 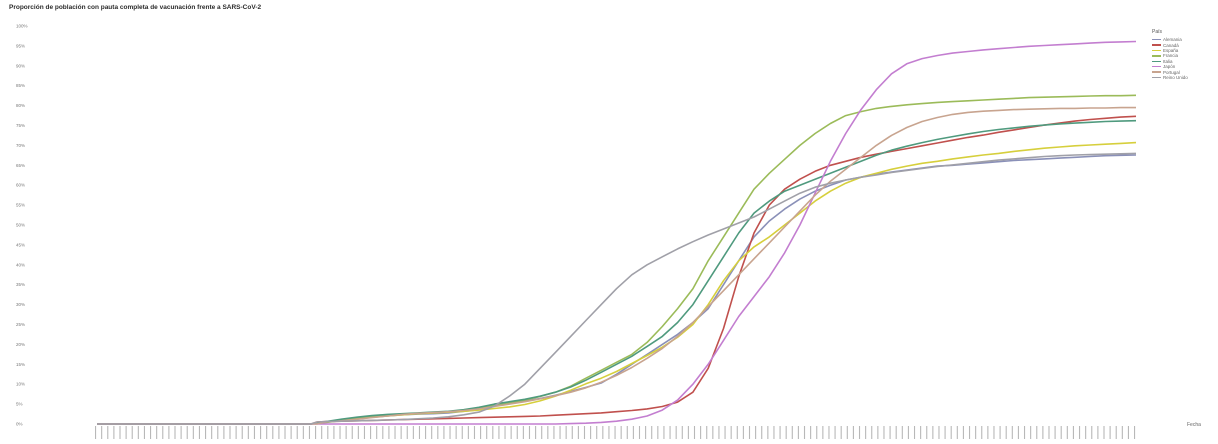 What do you see at coordinates (1170, 66) in the screenshot?
I see `legend-item: Japón` at bounding box center [1170, 66].